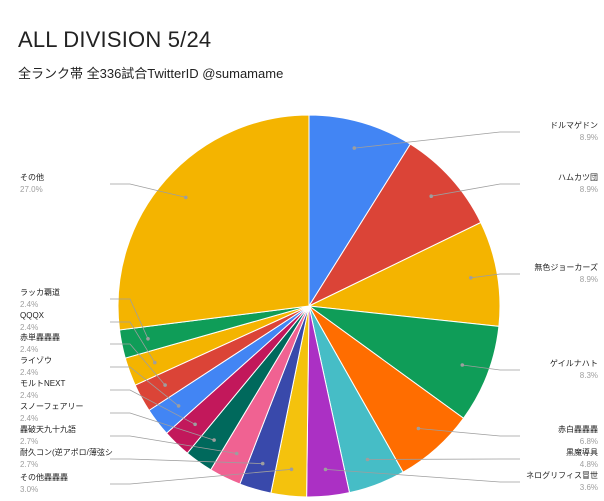 The width and height of the screenshot is (604, 501). What do you see at coordinates (578, 429) in the screenshot?
I see `slice-label-name: 赤白轟轟轟` at bounding box center [578, 429].